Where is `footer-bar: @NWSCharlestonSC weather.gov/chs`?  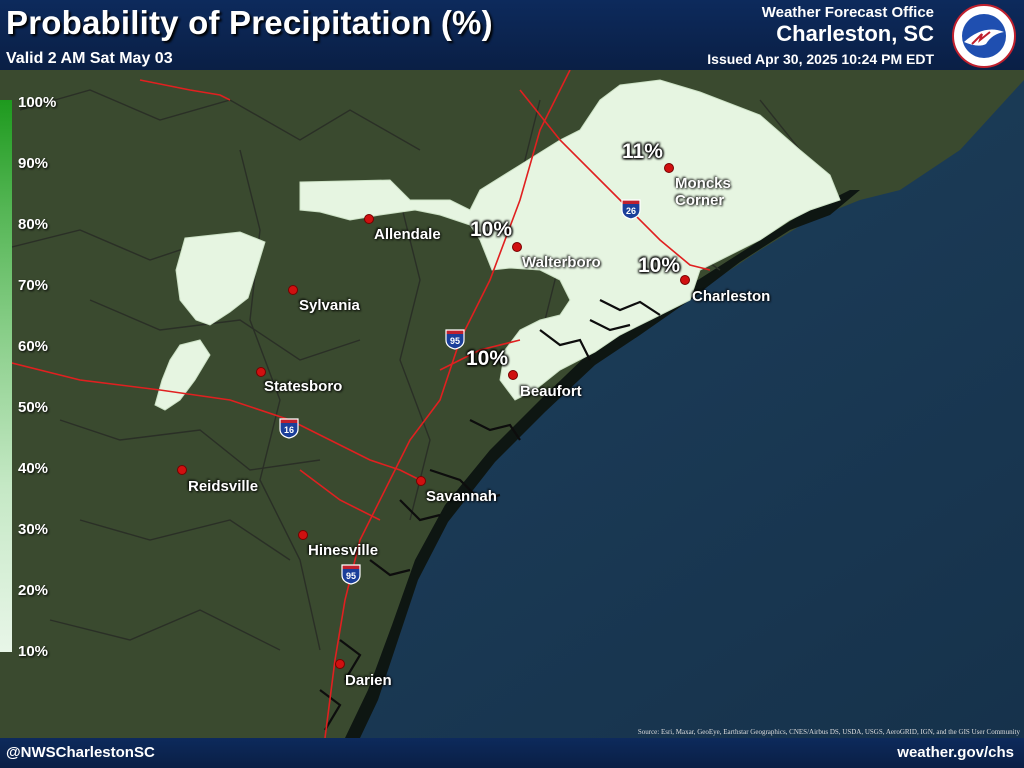
footer-bar: @NWSCharlestonSC weather.gov/chs is located at coordinates (512, 753).